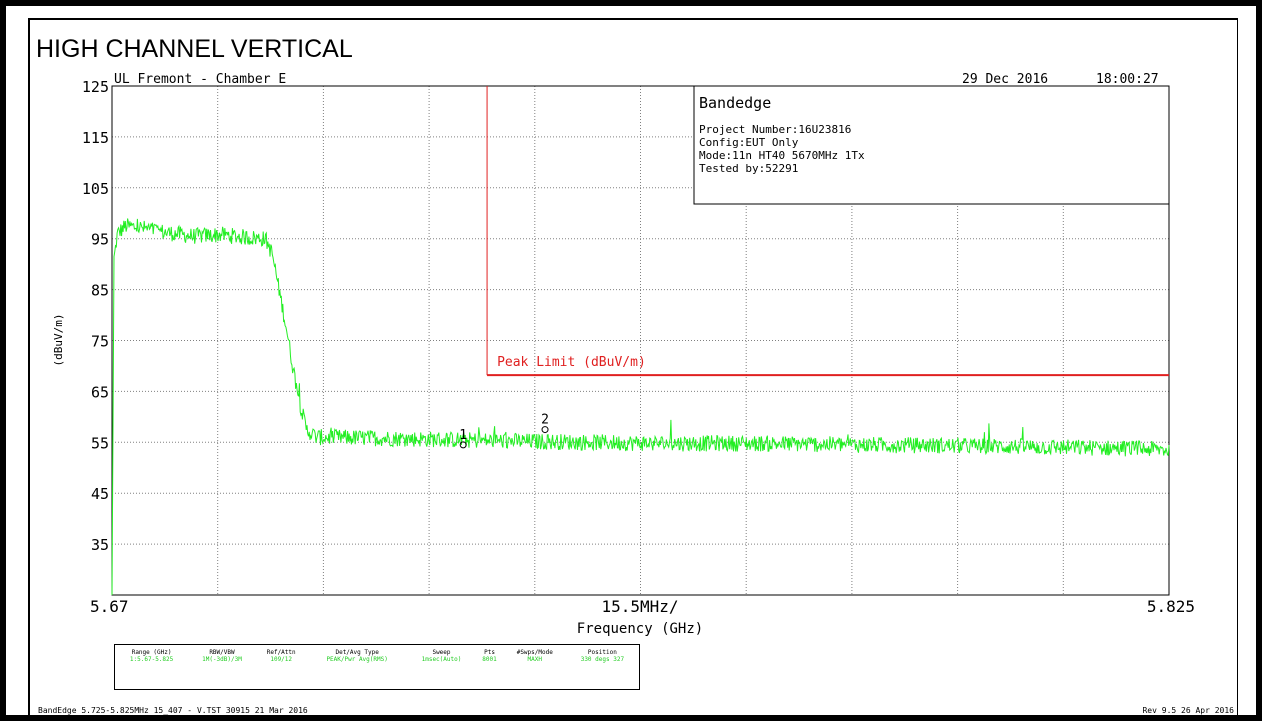 The image size is (1262, 721). I want to click on info-line-tester: Tested by:52291, so click(748, 168).